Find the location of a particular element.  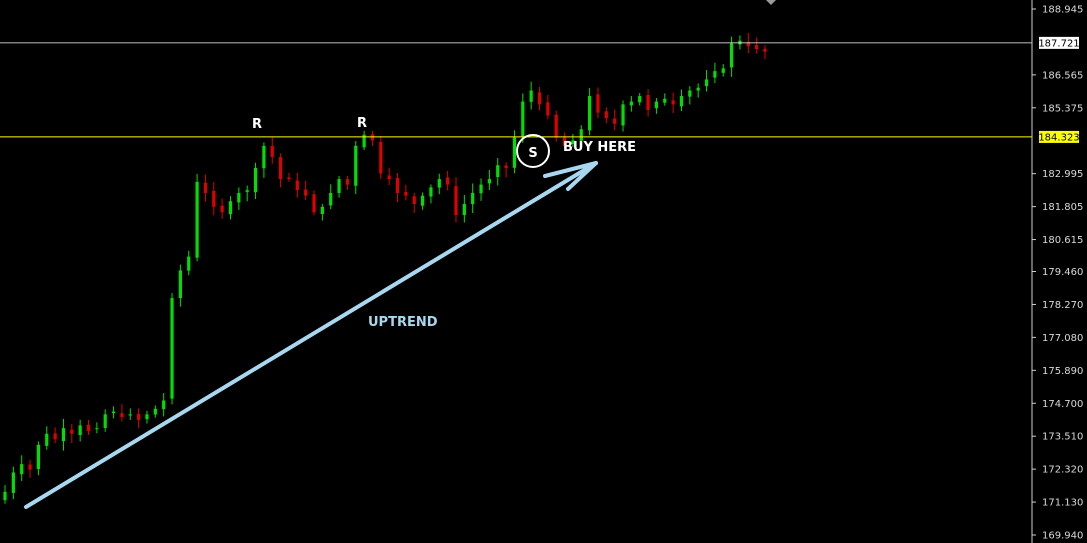

price-axis-tick-label: 185.375 is located at coordinates (1062, 108).